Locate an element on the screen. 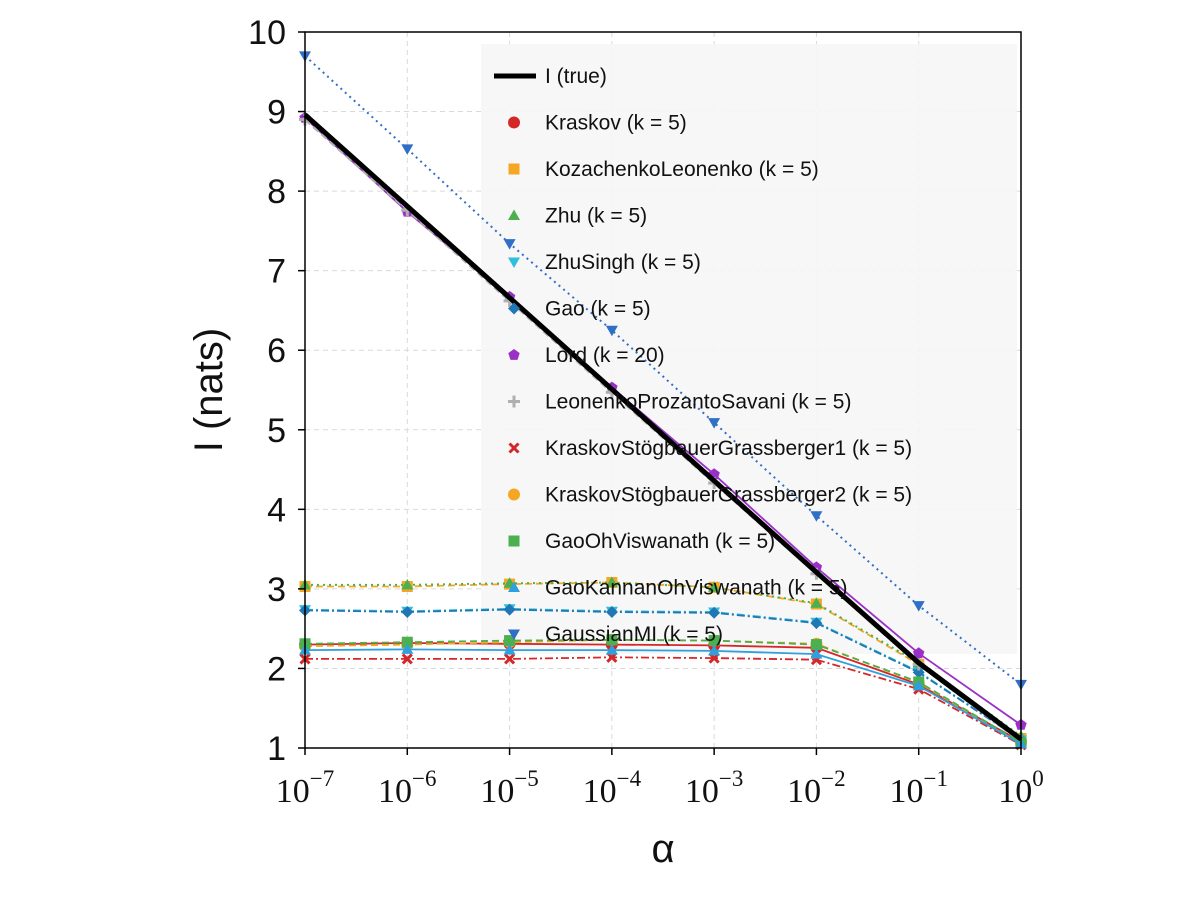 This screenshot has height=900, width=1200. legend-entry: Lord (k = 20) is located at coordinates (586, 355).